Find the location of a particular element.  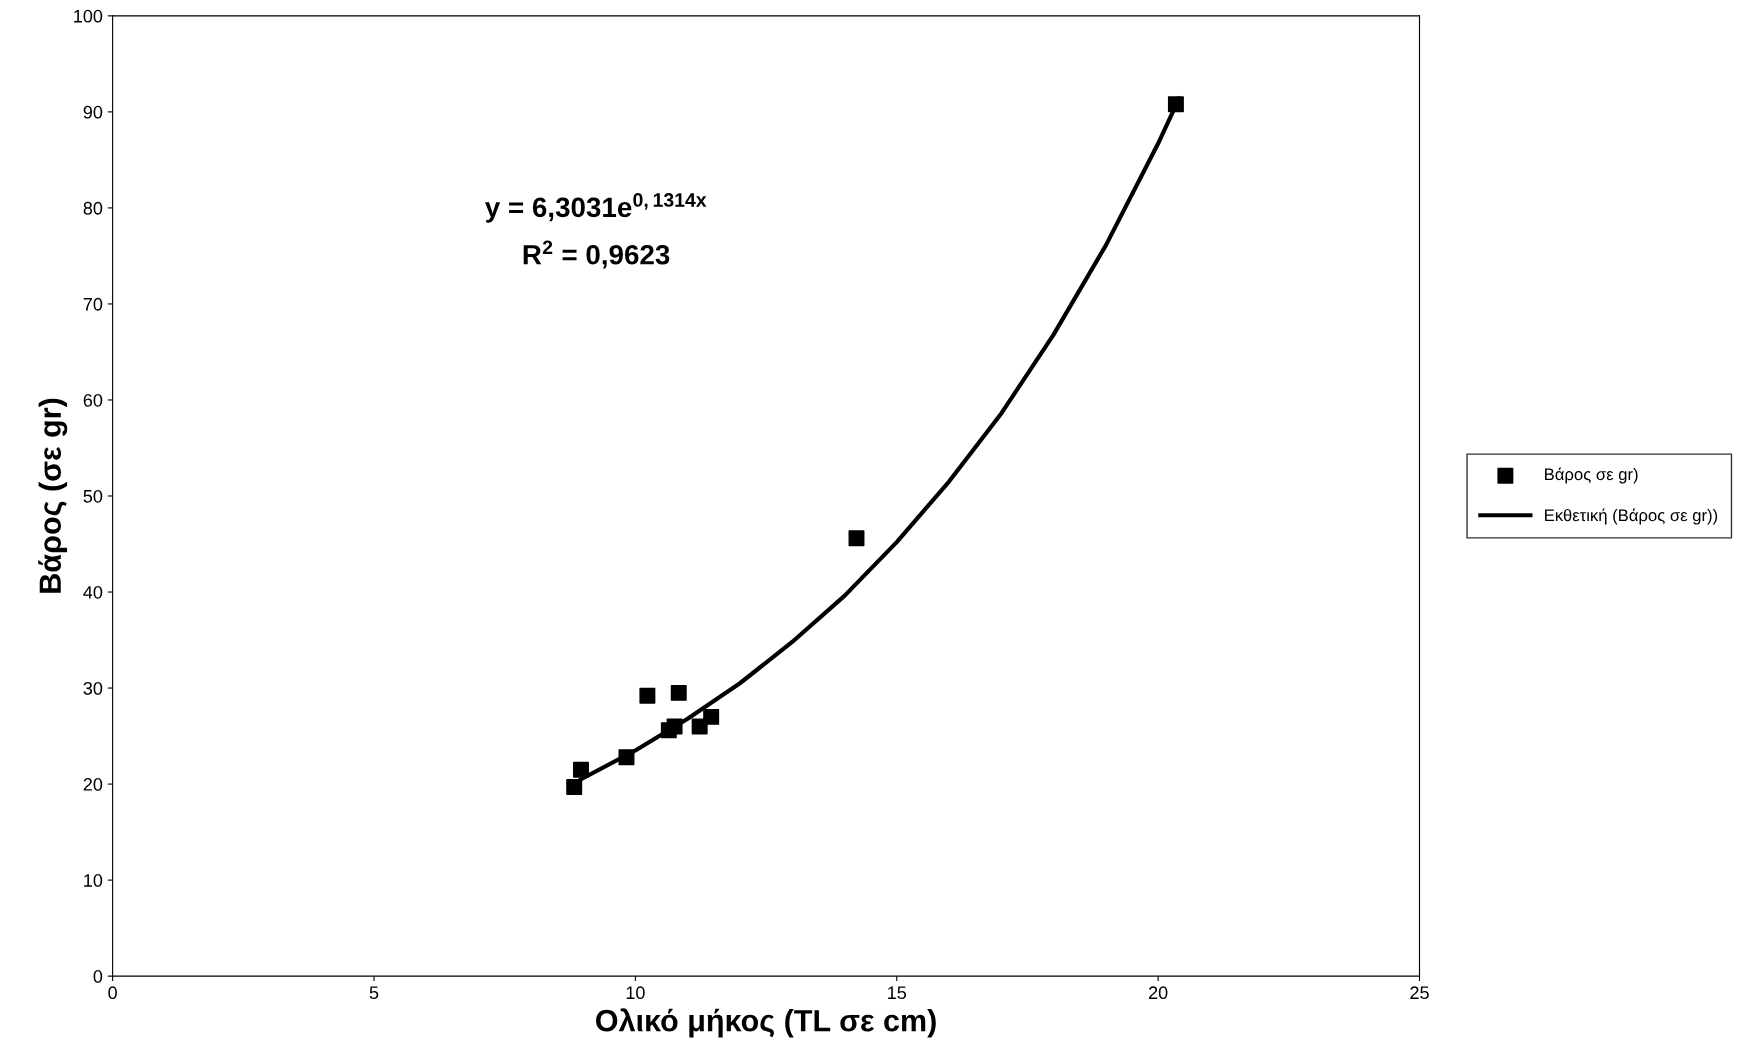

y-tick-label: 20 is located at coordinates (93, 784).